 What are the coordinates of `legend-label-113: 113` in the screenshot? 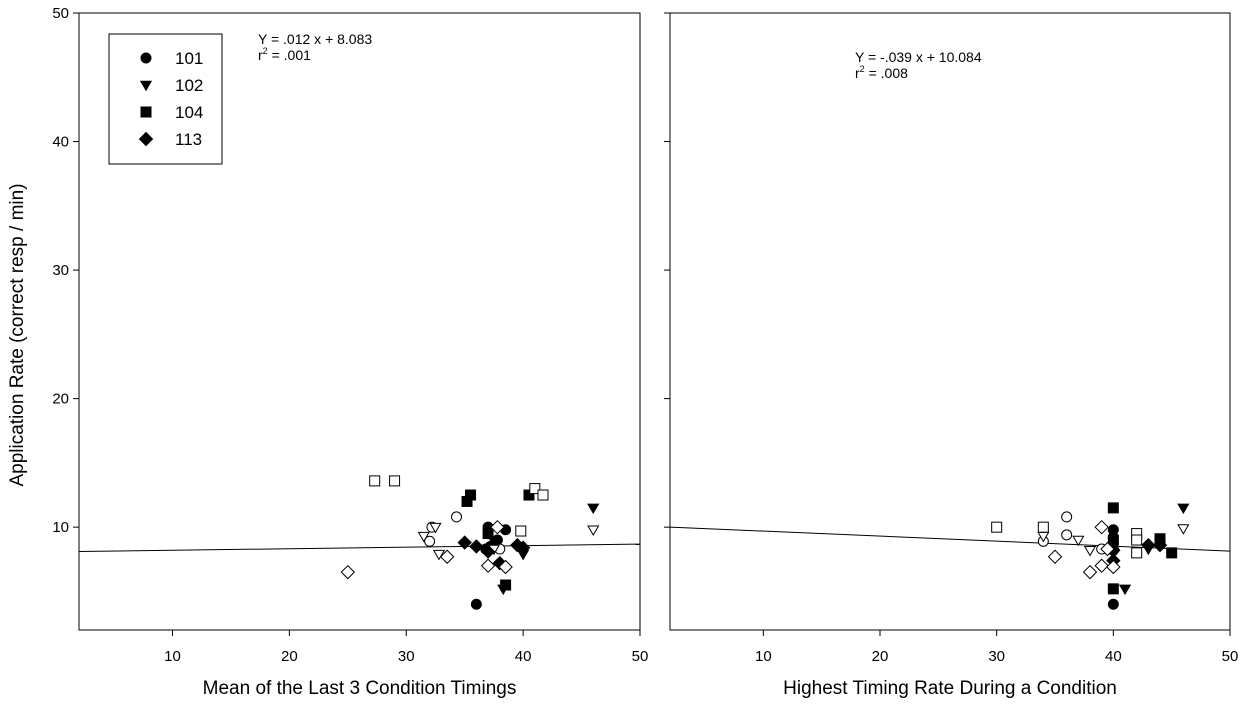 It's located at (188, 139).